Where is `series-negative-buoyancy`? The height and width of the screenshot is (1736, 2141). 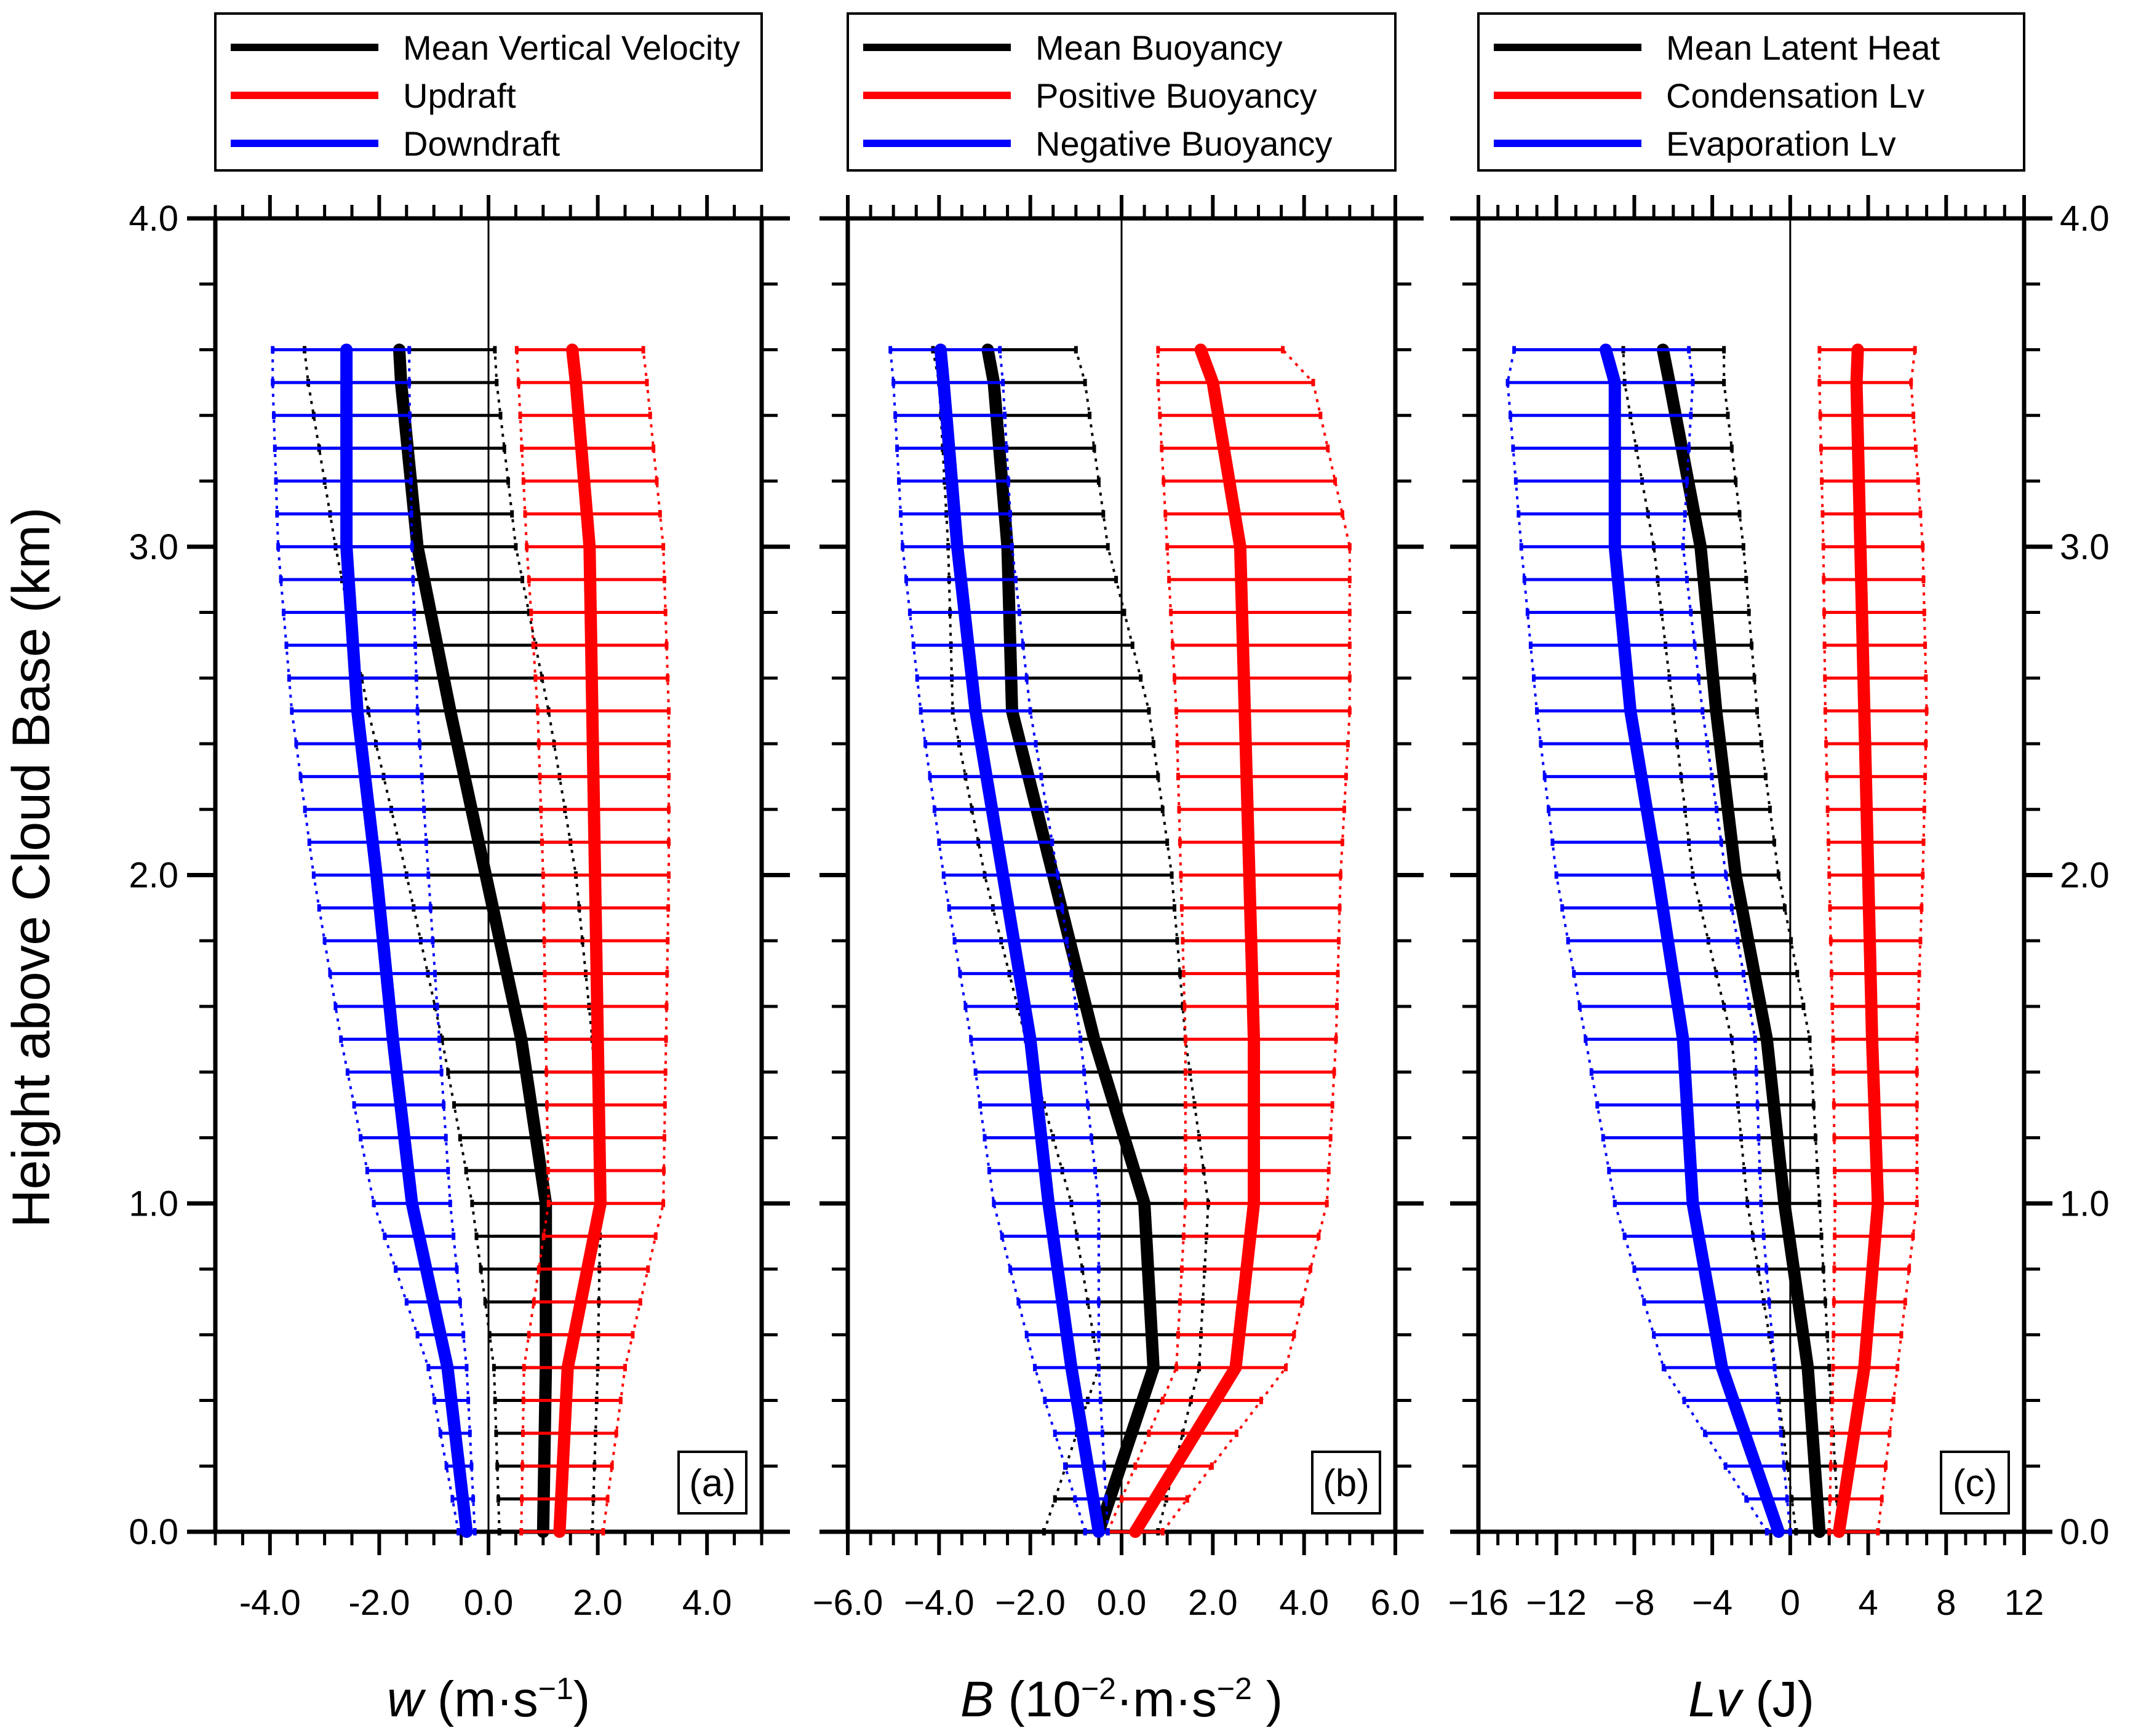
series-negative-buoyancy is located at coordinates (999, 940).